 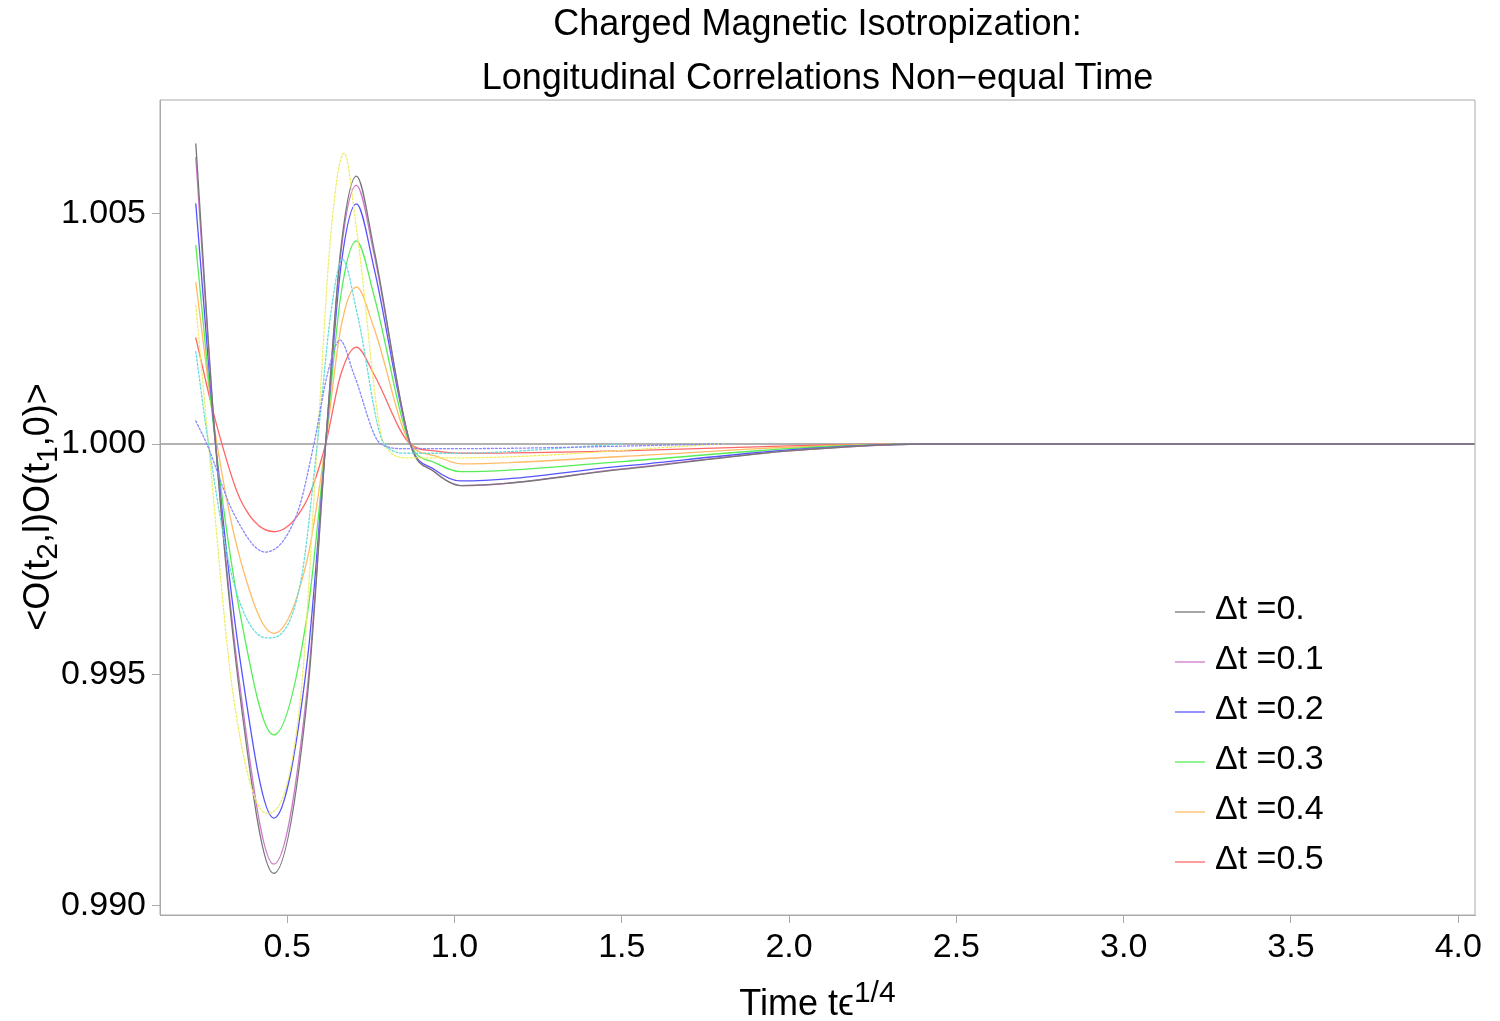 What do you see at coordinates (622, 944) in the screenshot?
I see `x-tick-label: 1.5` at bounding box center [622, 944].